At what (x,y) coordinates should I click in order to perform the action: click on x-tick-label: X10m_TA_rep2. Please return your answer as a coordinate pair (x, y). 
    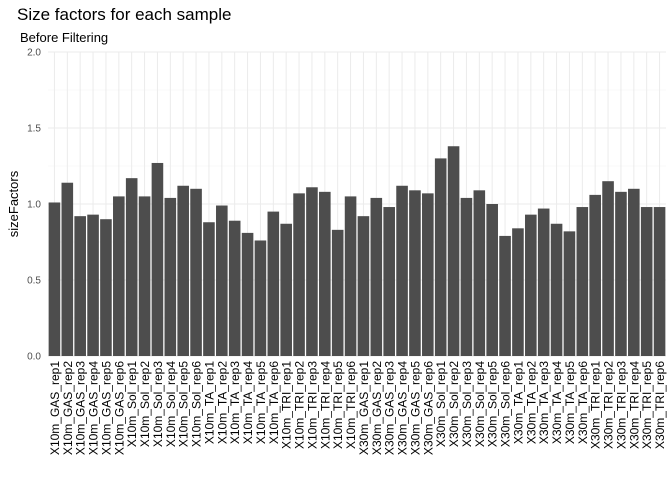
    Looking at the image, I should click on (222, 402).